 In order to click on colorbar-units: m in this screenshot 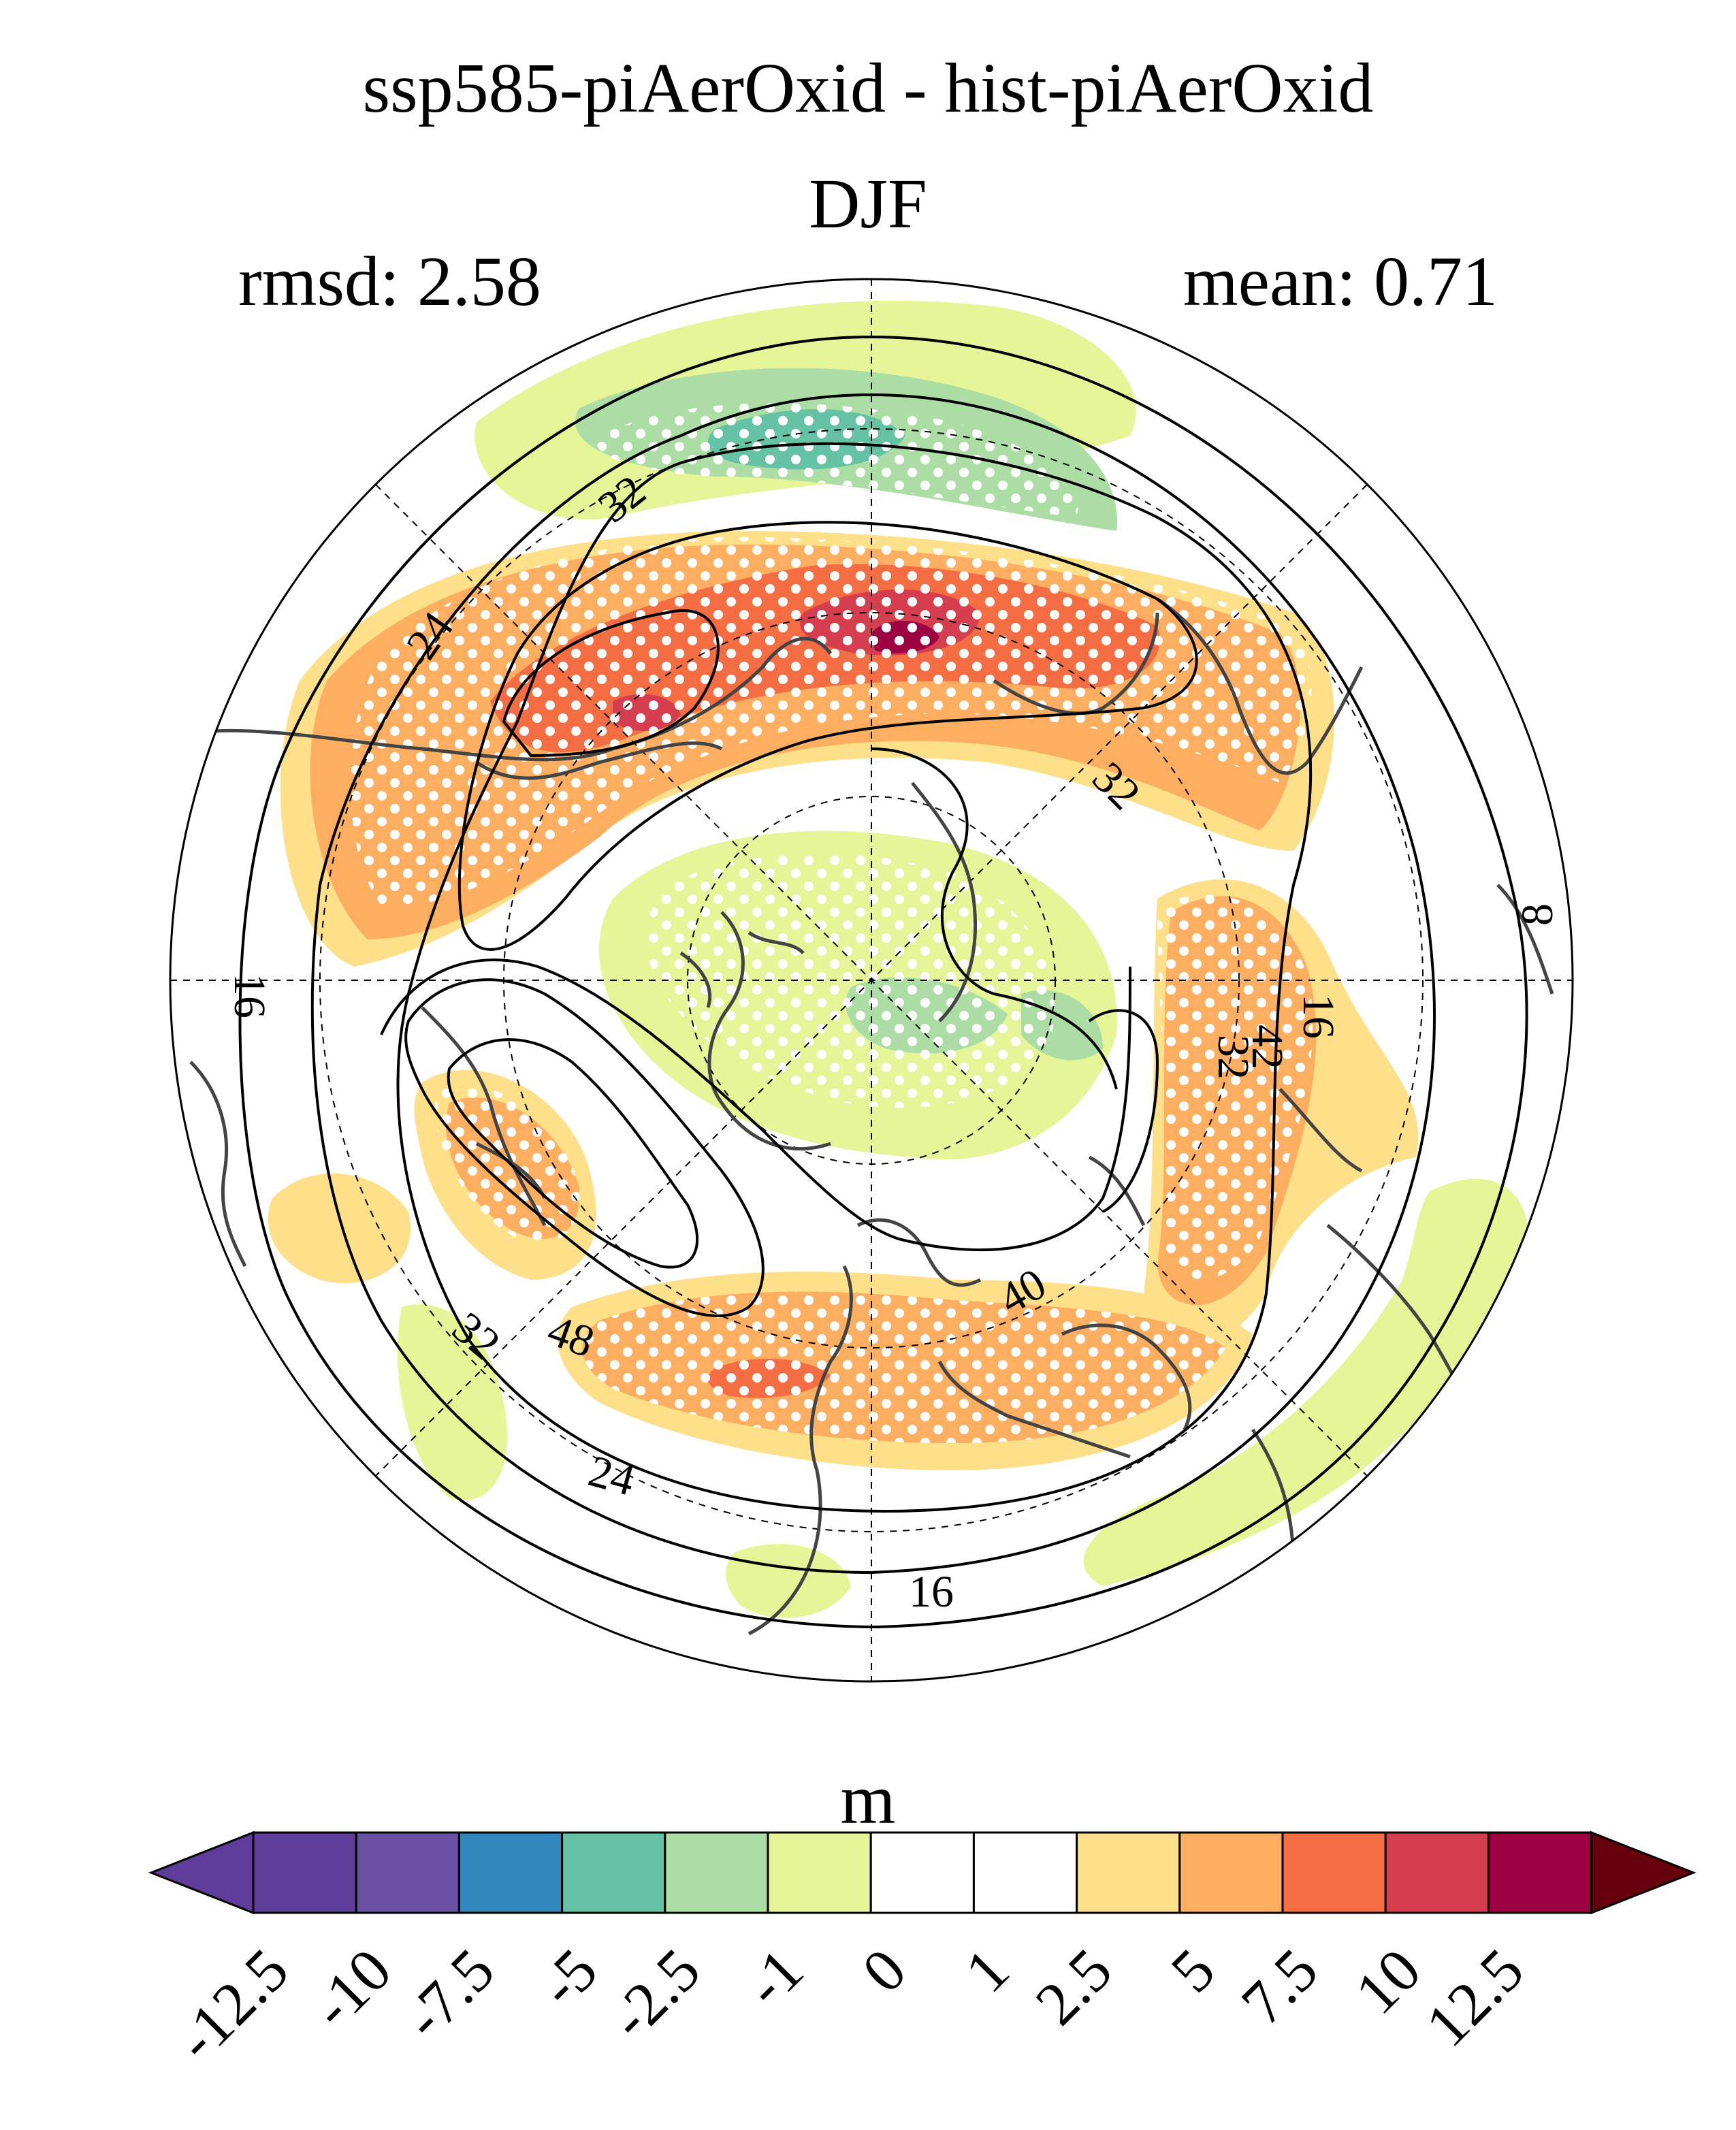, I will do `click(868, 1799)`.